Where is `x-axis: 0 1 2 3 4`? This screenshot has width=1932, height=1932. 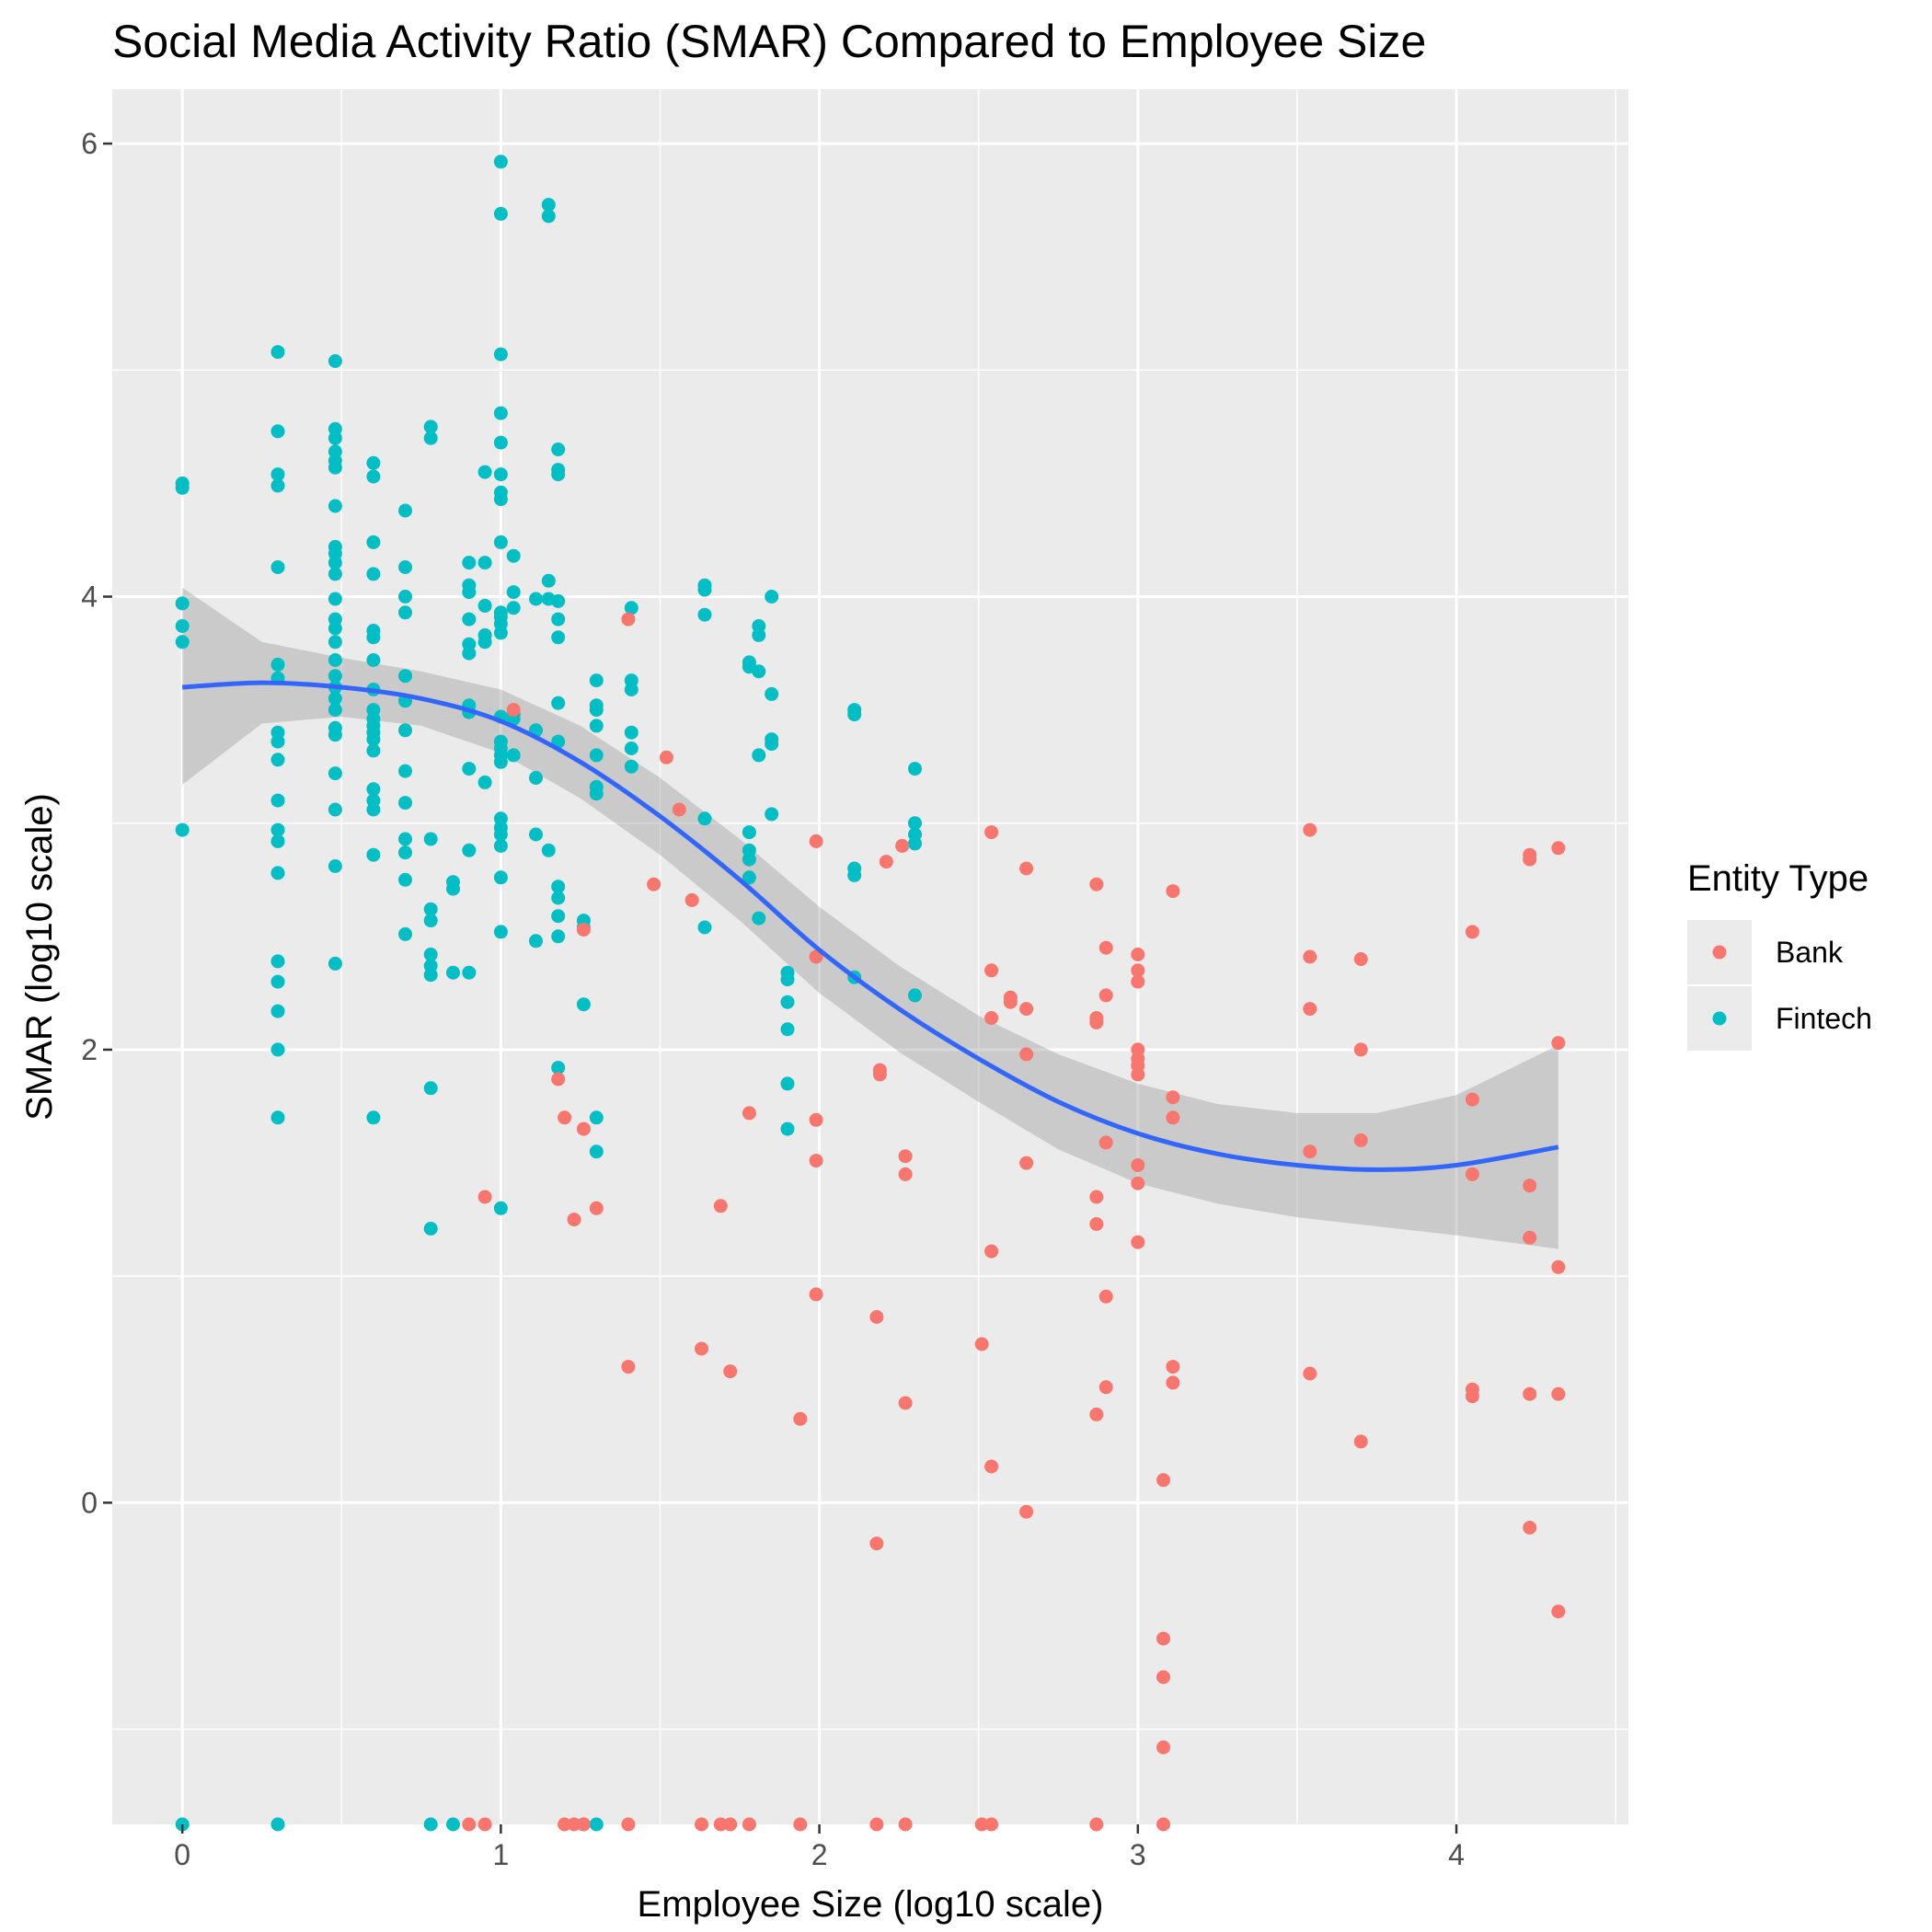
x-axis: 0 1 2 3 4 is located at coordinates (819, 1847).